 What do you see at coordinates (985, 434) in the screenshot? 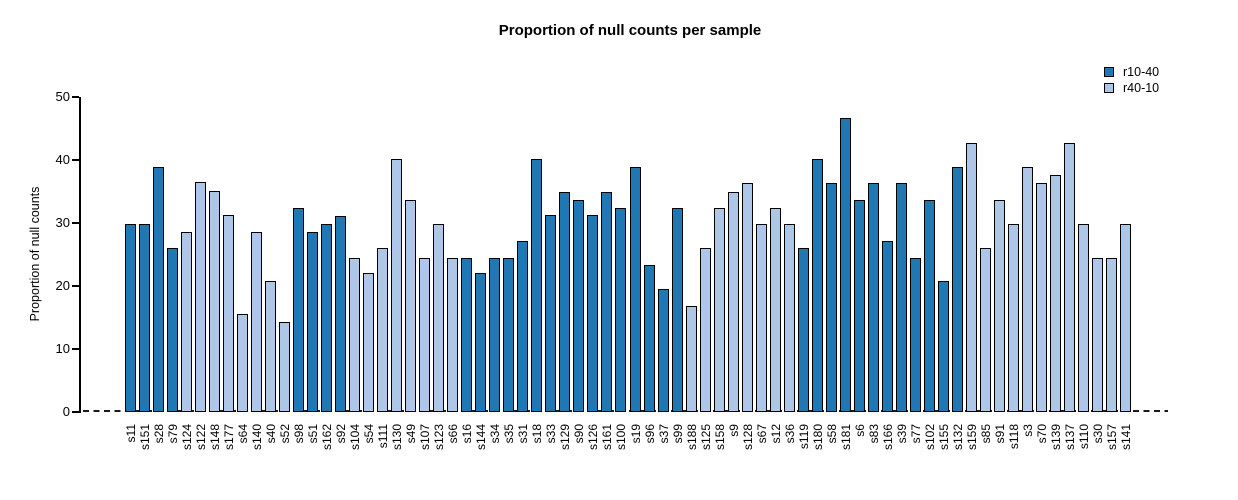
I see `x-axis-label-s85: s85` at bounding box center [985, 434].